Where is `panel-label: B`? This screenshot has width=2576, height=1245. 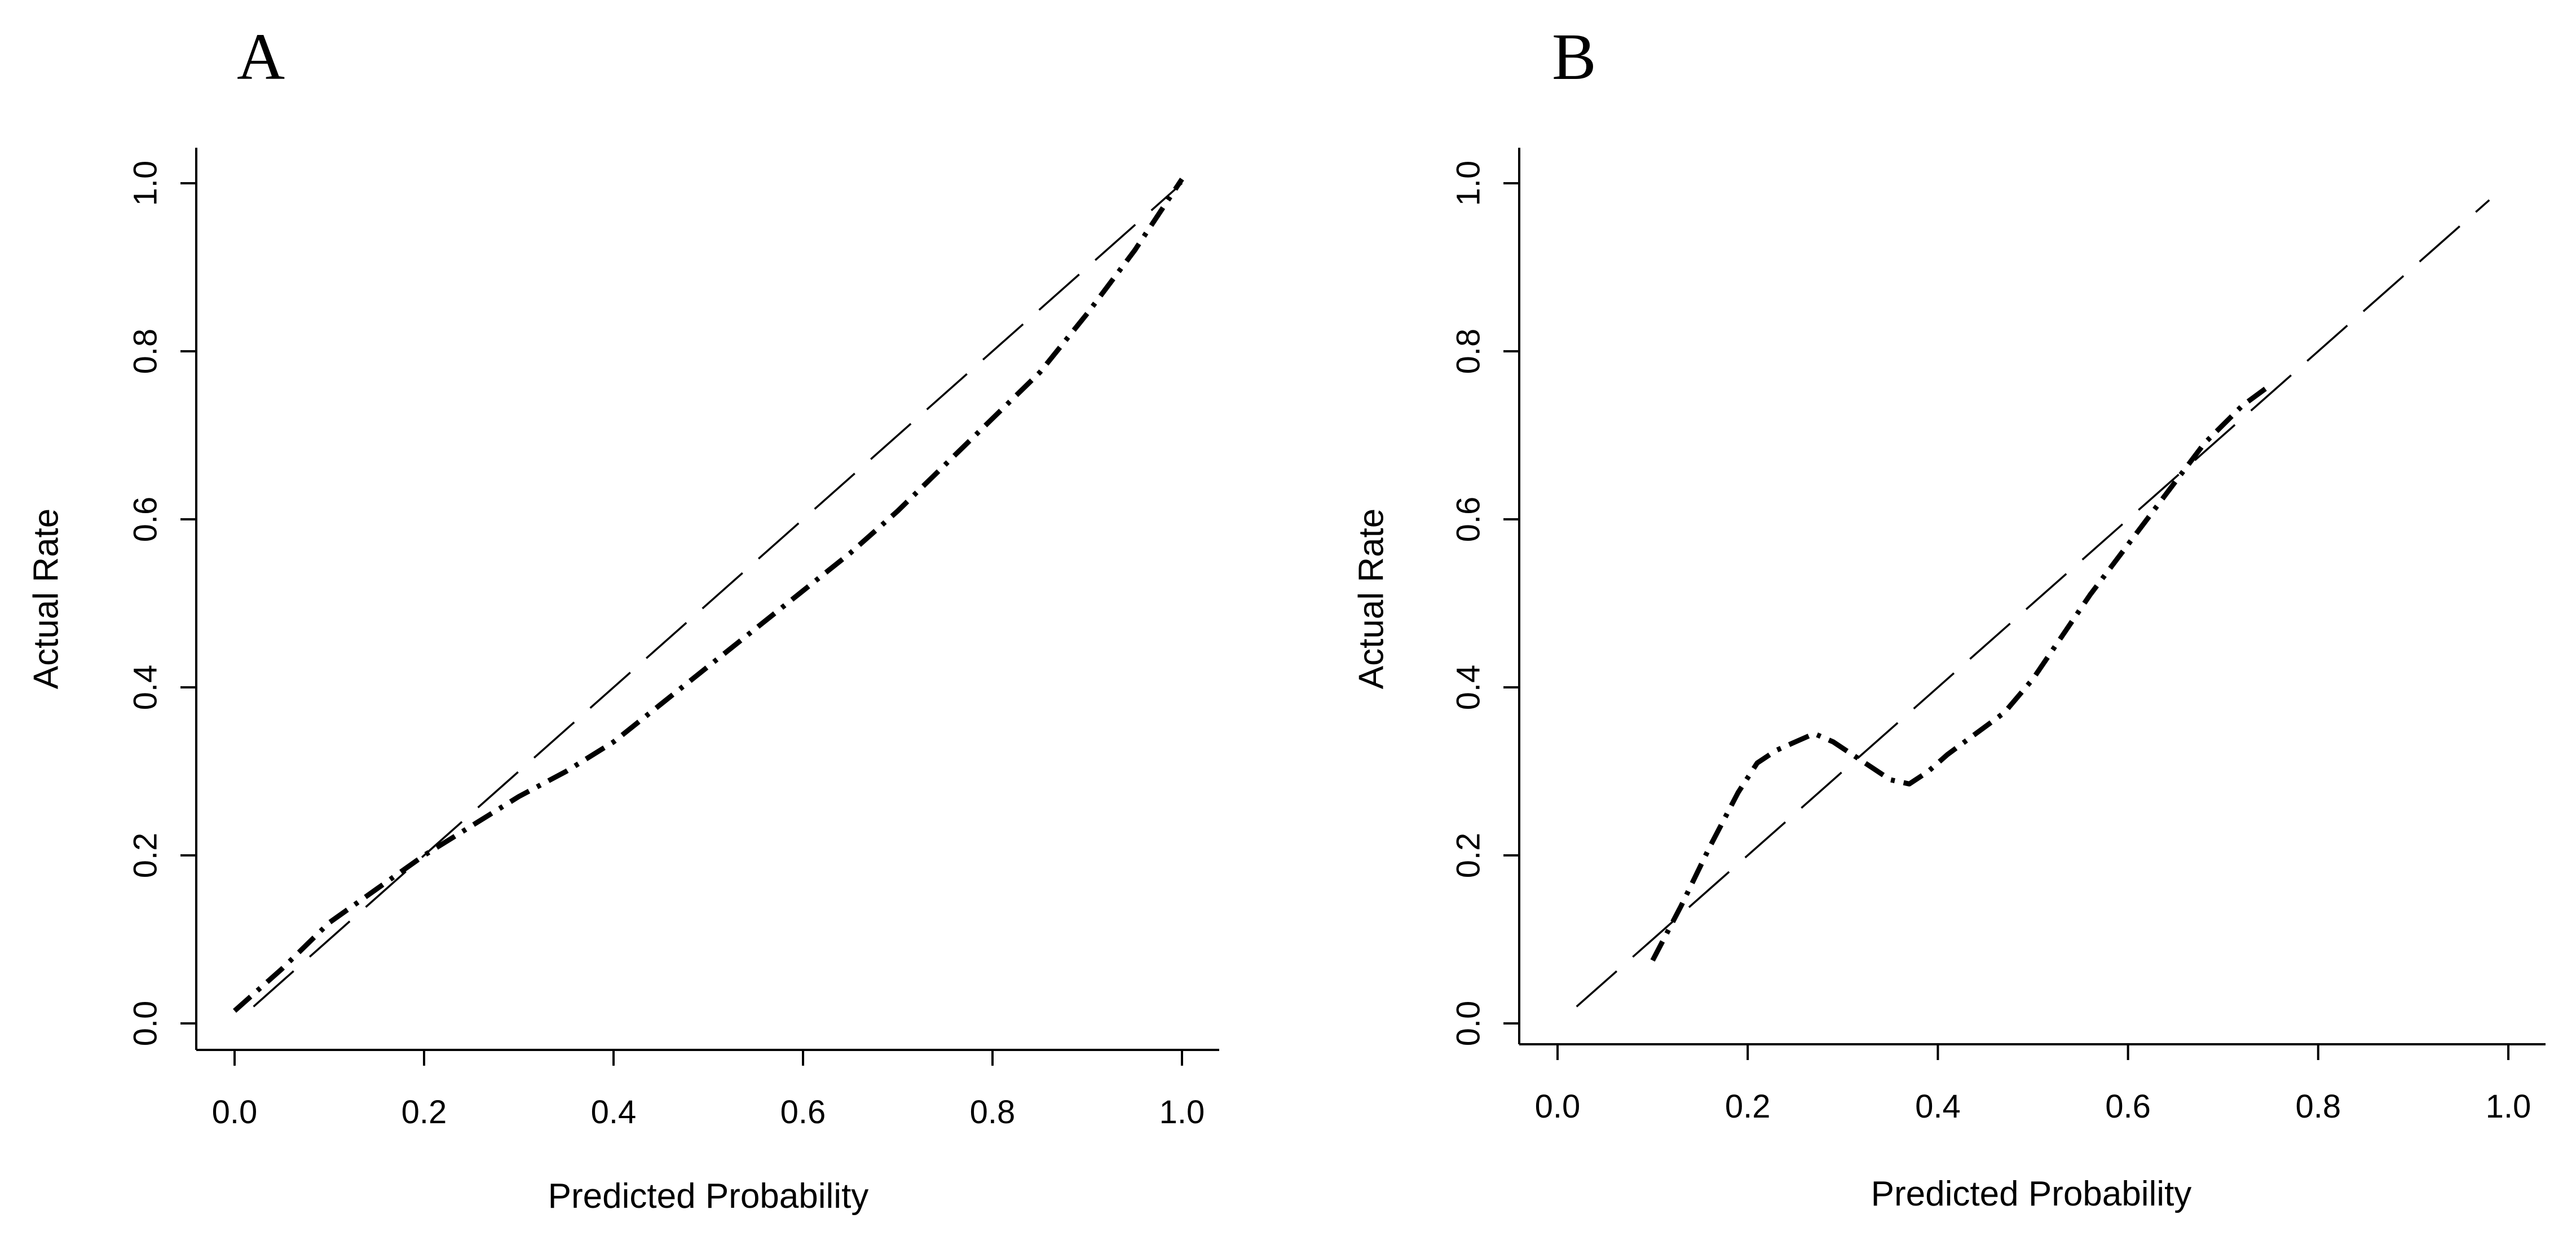
panel-label: B is located at coordinates (1574, 57).